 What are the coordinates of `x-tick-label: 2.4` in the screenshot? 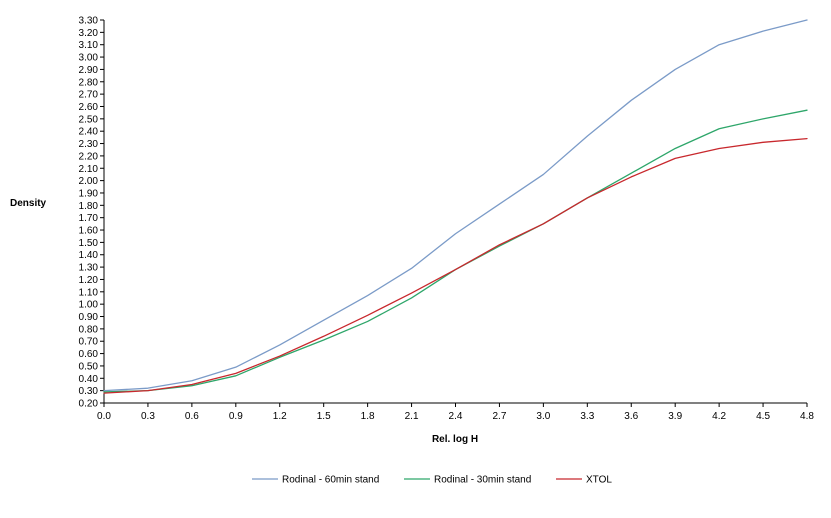 It's located at (456, 416).